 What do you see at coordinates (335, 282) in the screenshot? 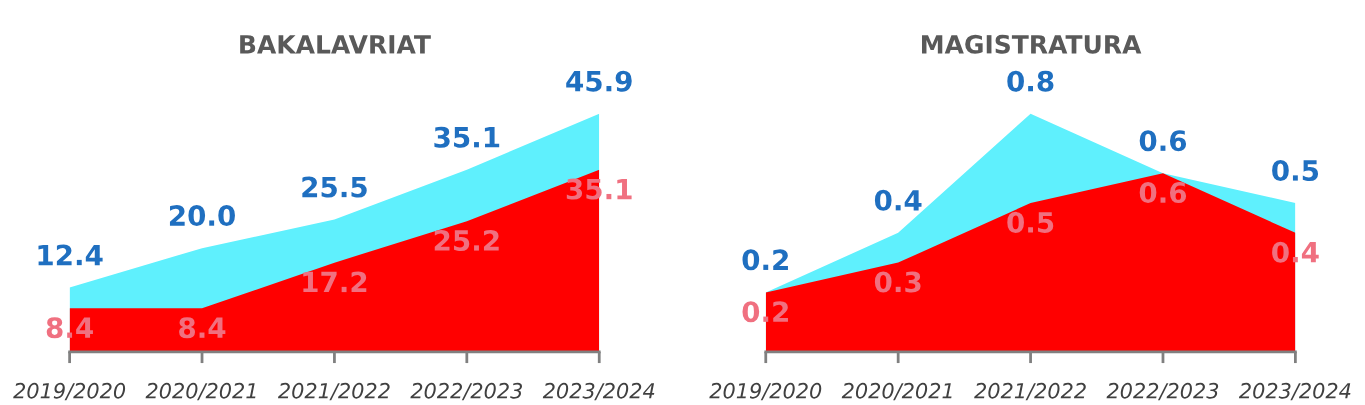
I see `data-label: 17.2` at bounding box center [335, 282].